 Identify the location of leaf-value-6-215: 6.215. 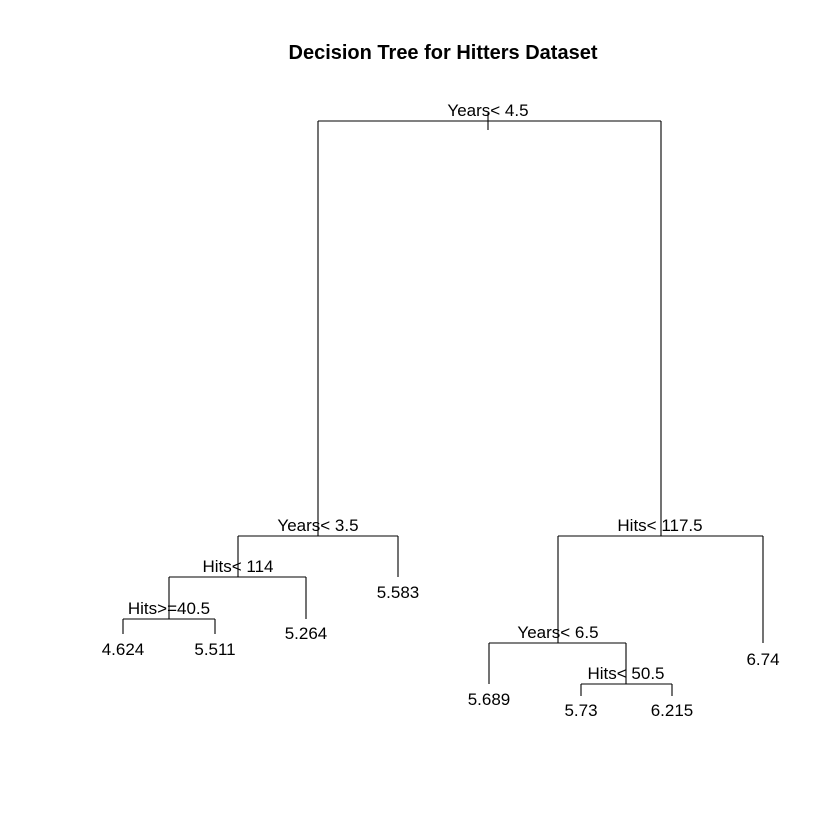
(672, 710).